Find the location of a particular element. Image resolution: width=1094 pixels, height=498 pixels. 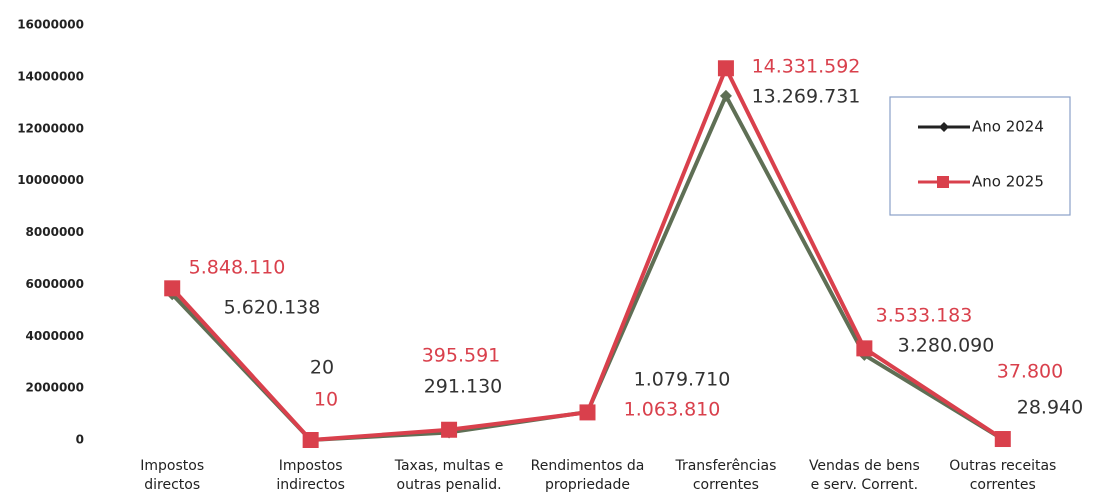

data-label: 395.591 is located at coordinates (461, 356).